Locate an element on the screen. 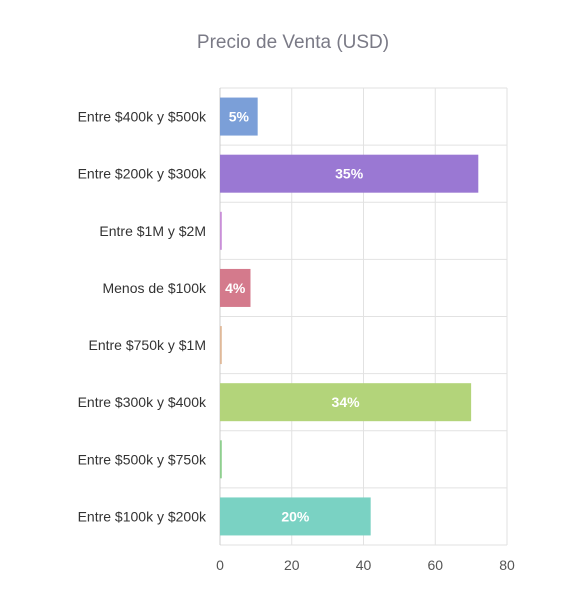  x-tick-label: 20 is located at coordinates (292, 565).